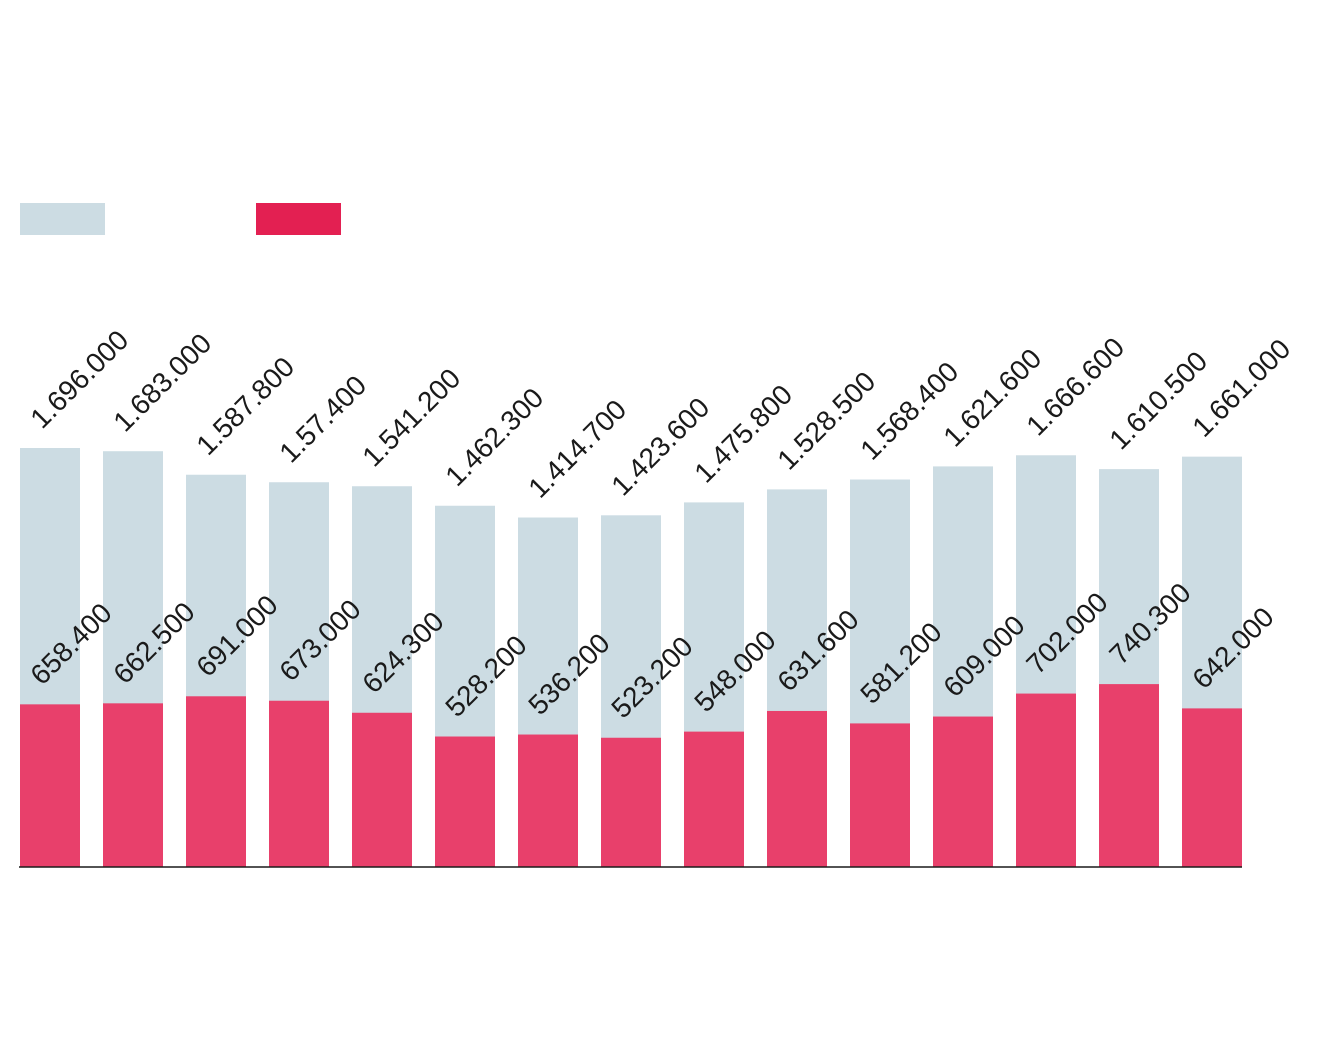 The width and height of the screenshot is (1320, 1050). Describe the element at coordinates (411, 417) in the screenshot. I see `series-1-data-label: 1.541.200` at that location.